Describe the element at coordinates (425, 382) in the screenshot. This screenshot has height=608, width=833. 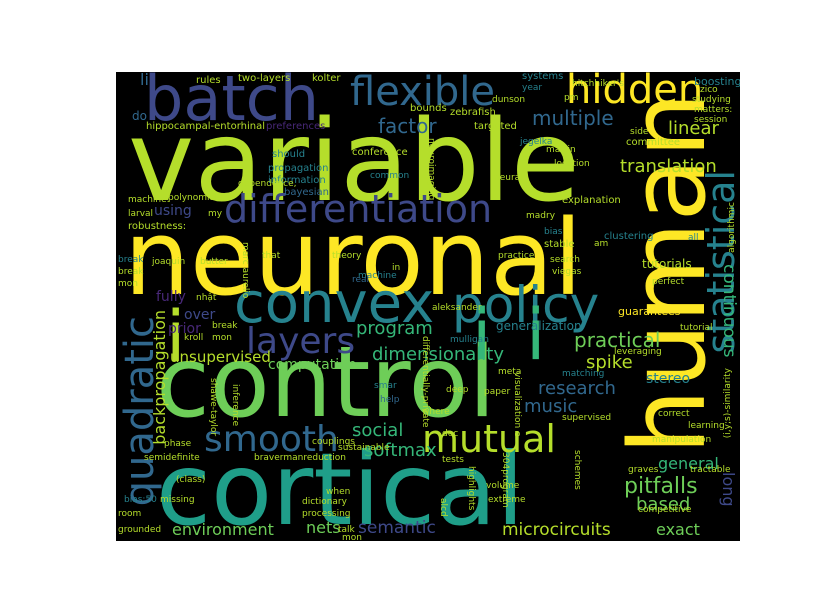
I see `word-diff-private: differentially-private` at that location.